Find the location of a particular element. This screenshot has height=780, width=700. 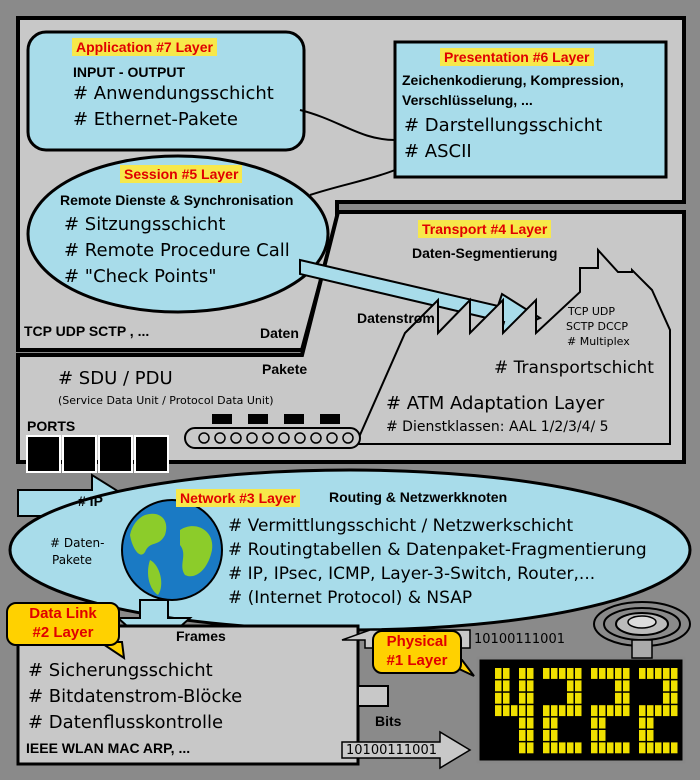

session-heading: Remote Dienste & Synchronisation is located at coordinates (176, 200).